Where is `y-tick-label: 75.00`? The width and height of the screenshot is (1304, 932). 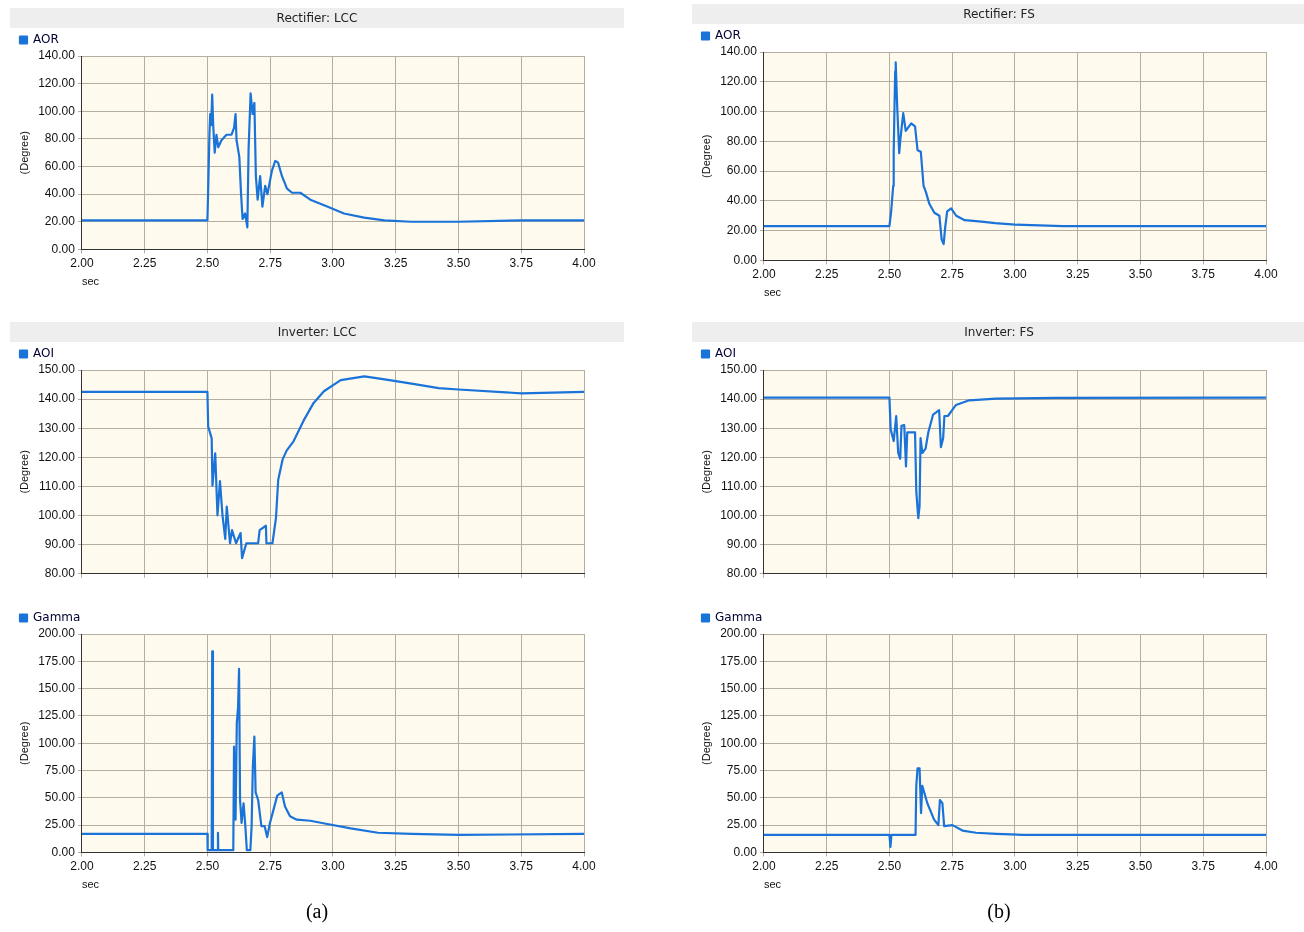
y-tick-label: 75.00 is located at coordinates (742, 769).